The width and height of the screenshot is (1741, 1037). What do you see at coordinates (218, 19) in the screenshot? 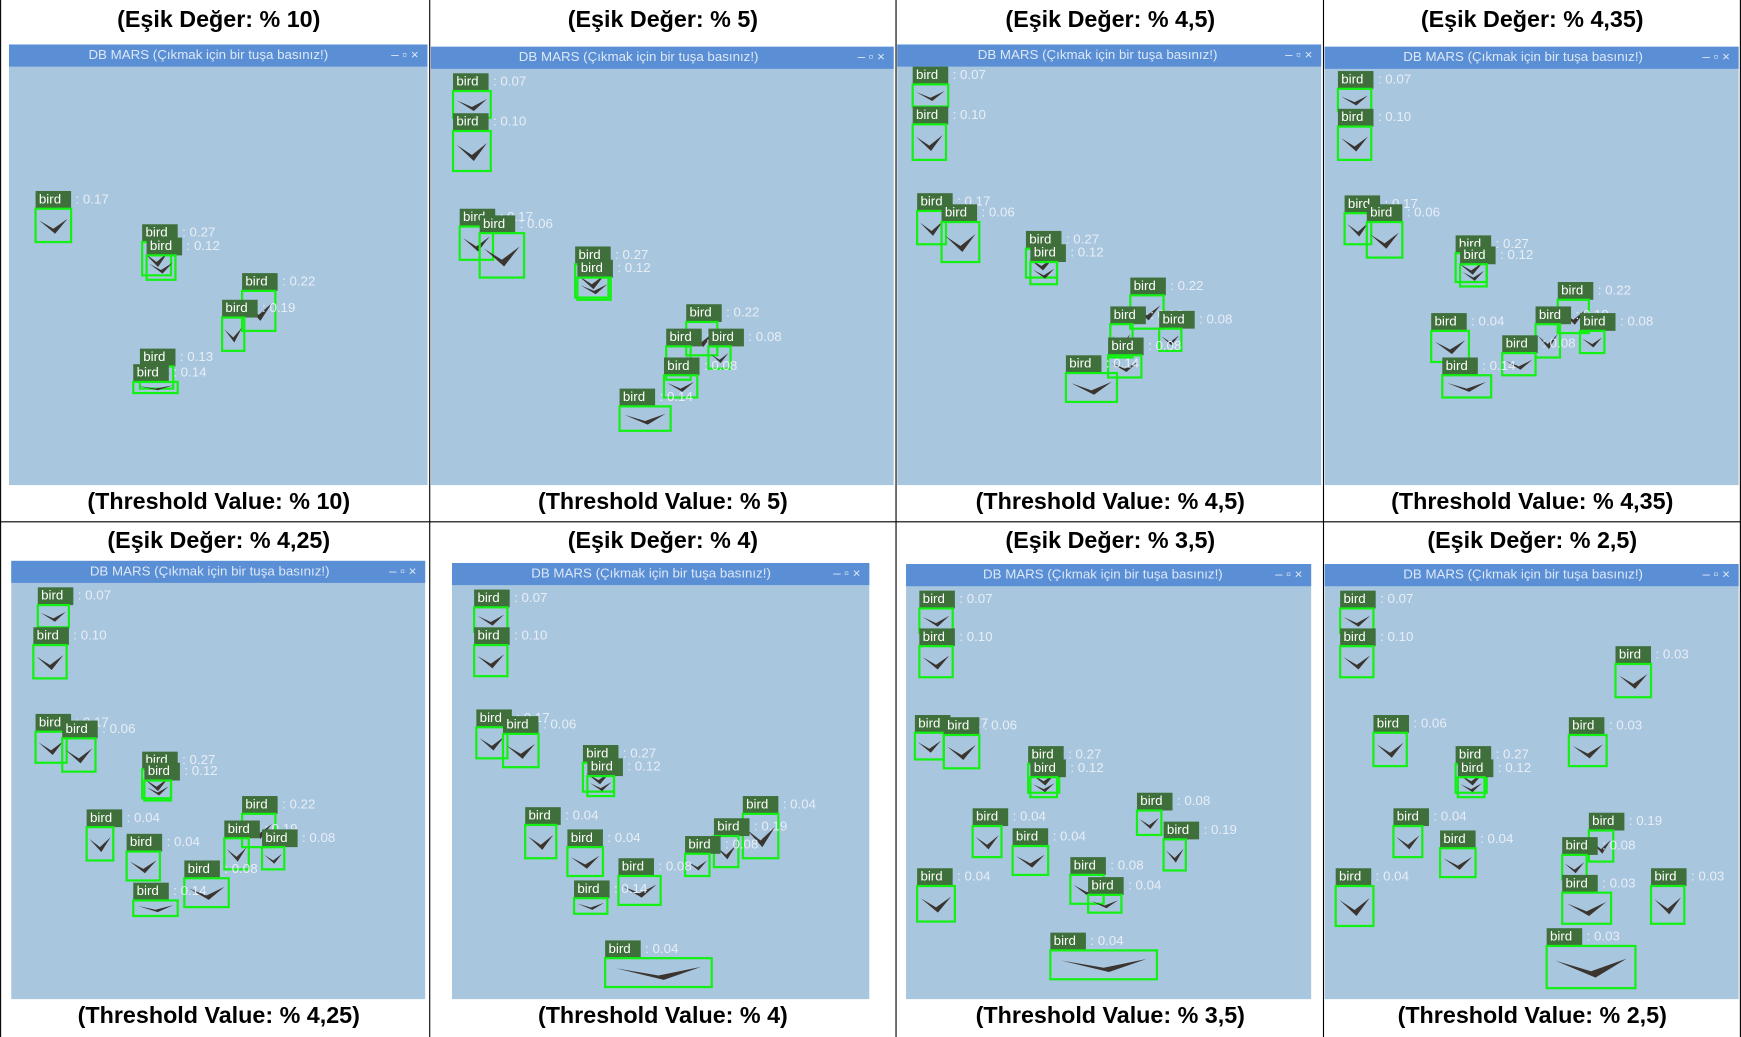
I see `panel-title: (Eşik Değer: % 10)` at bounding box center [218, 19].